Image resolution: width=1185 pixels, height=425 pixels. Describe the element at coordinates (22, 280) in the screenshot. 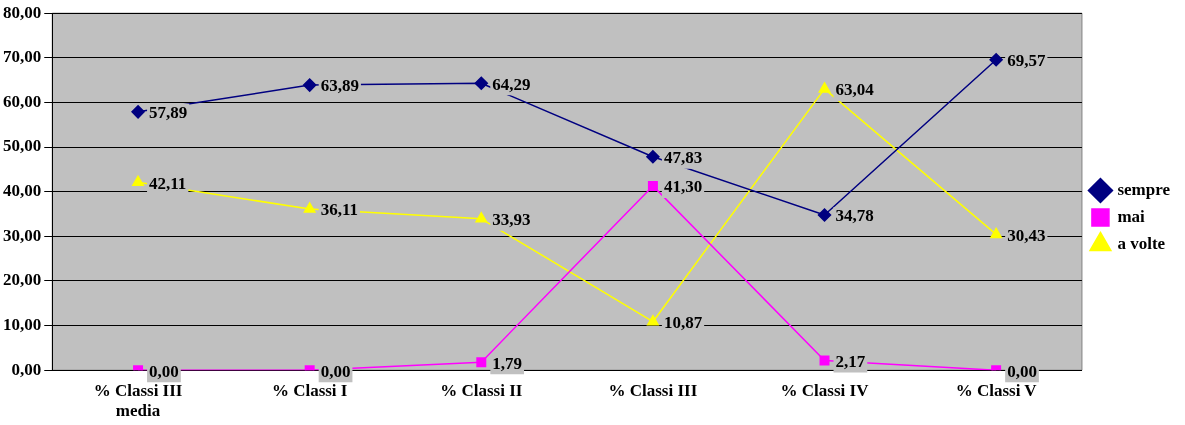

I see `y-tick-label: 20,00` at that location.